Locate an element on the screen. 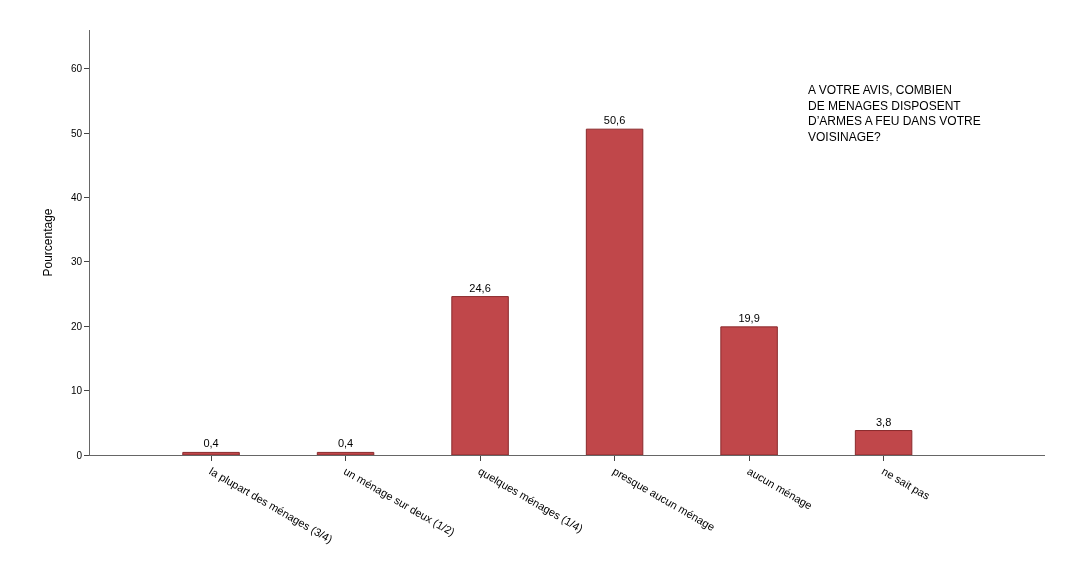 Image resolution: width=1085 pixels, height=585 pixels. y-tick-label: 0 is located at coordinates (79, 455).